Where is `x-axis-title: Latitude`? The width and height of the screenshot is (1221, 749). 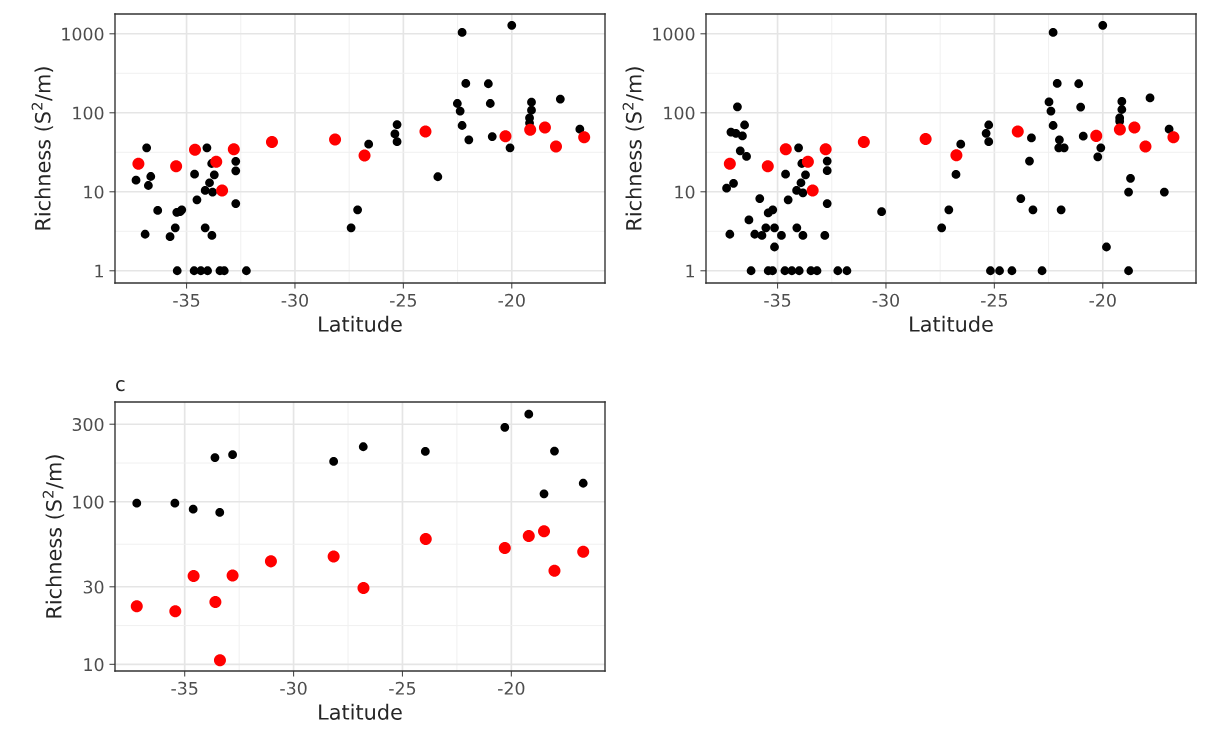
x-axis-title: Latitude is located at coordinates (360, 711).